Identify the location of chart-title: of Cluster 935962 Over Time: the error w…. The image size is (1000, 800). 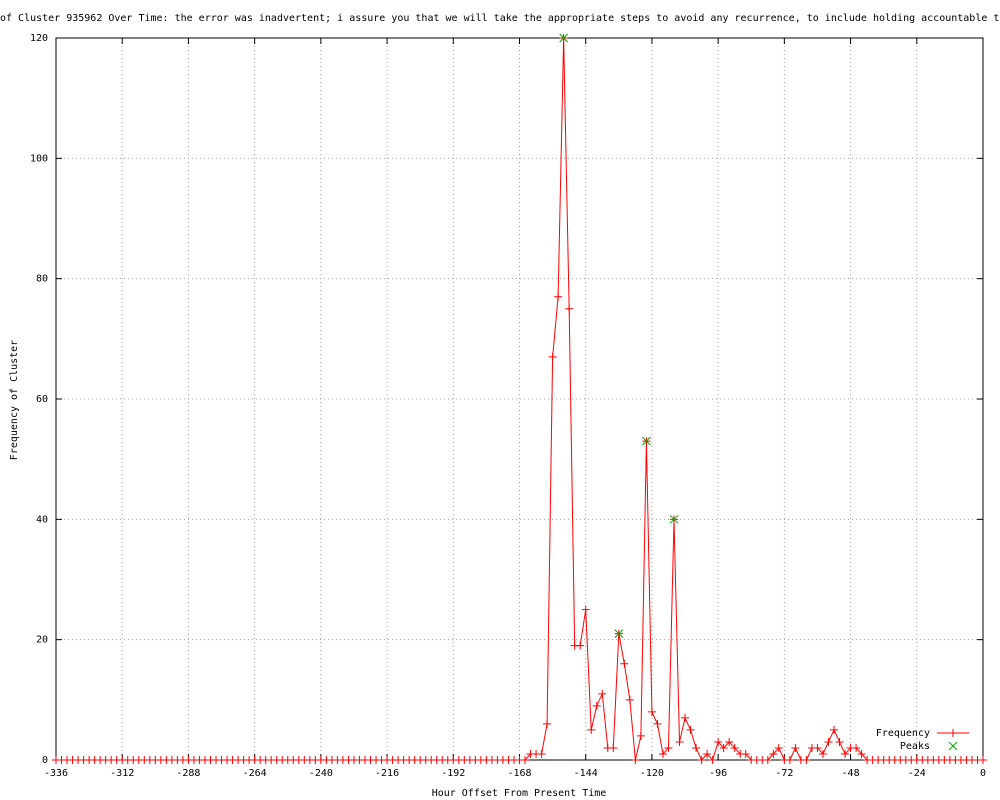
(500, 18).